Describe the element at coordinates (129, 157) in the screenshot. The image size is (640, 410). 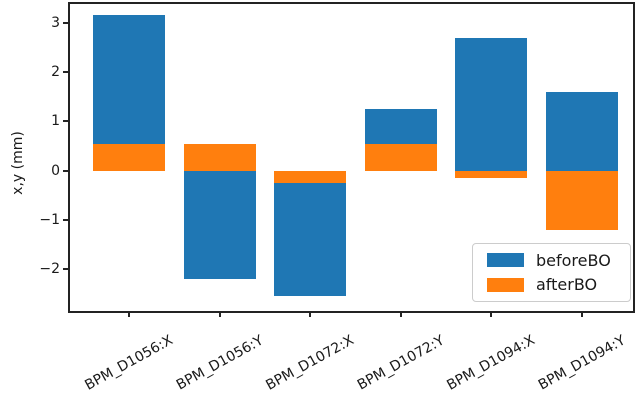
I see `bar-afterBO-BPM_D1056:X` at that location.